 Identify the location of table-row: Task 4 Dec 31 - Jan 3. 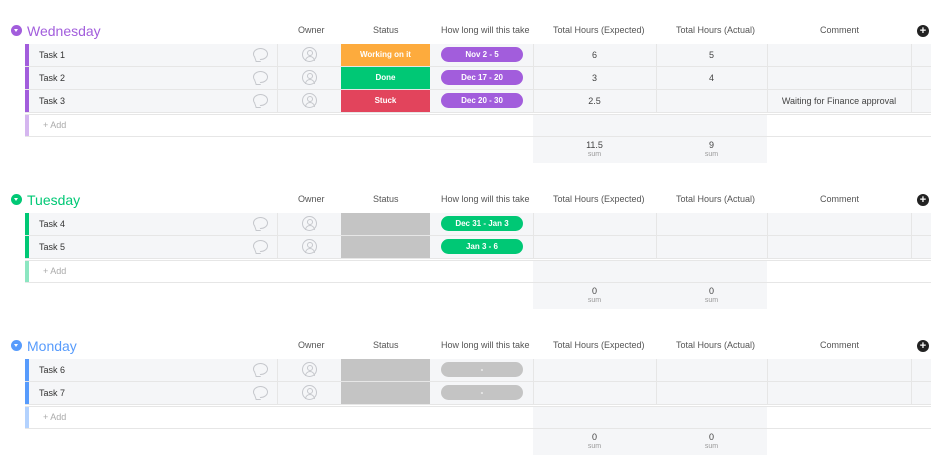
(478, 224).